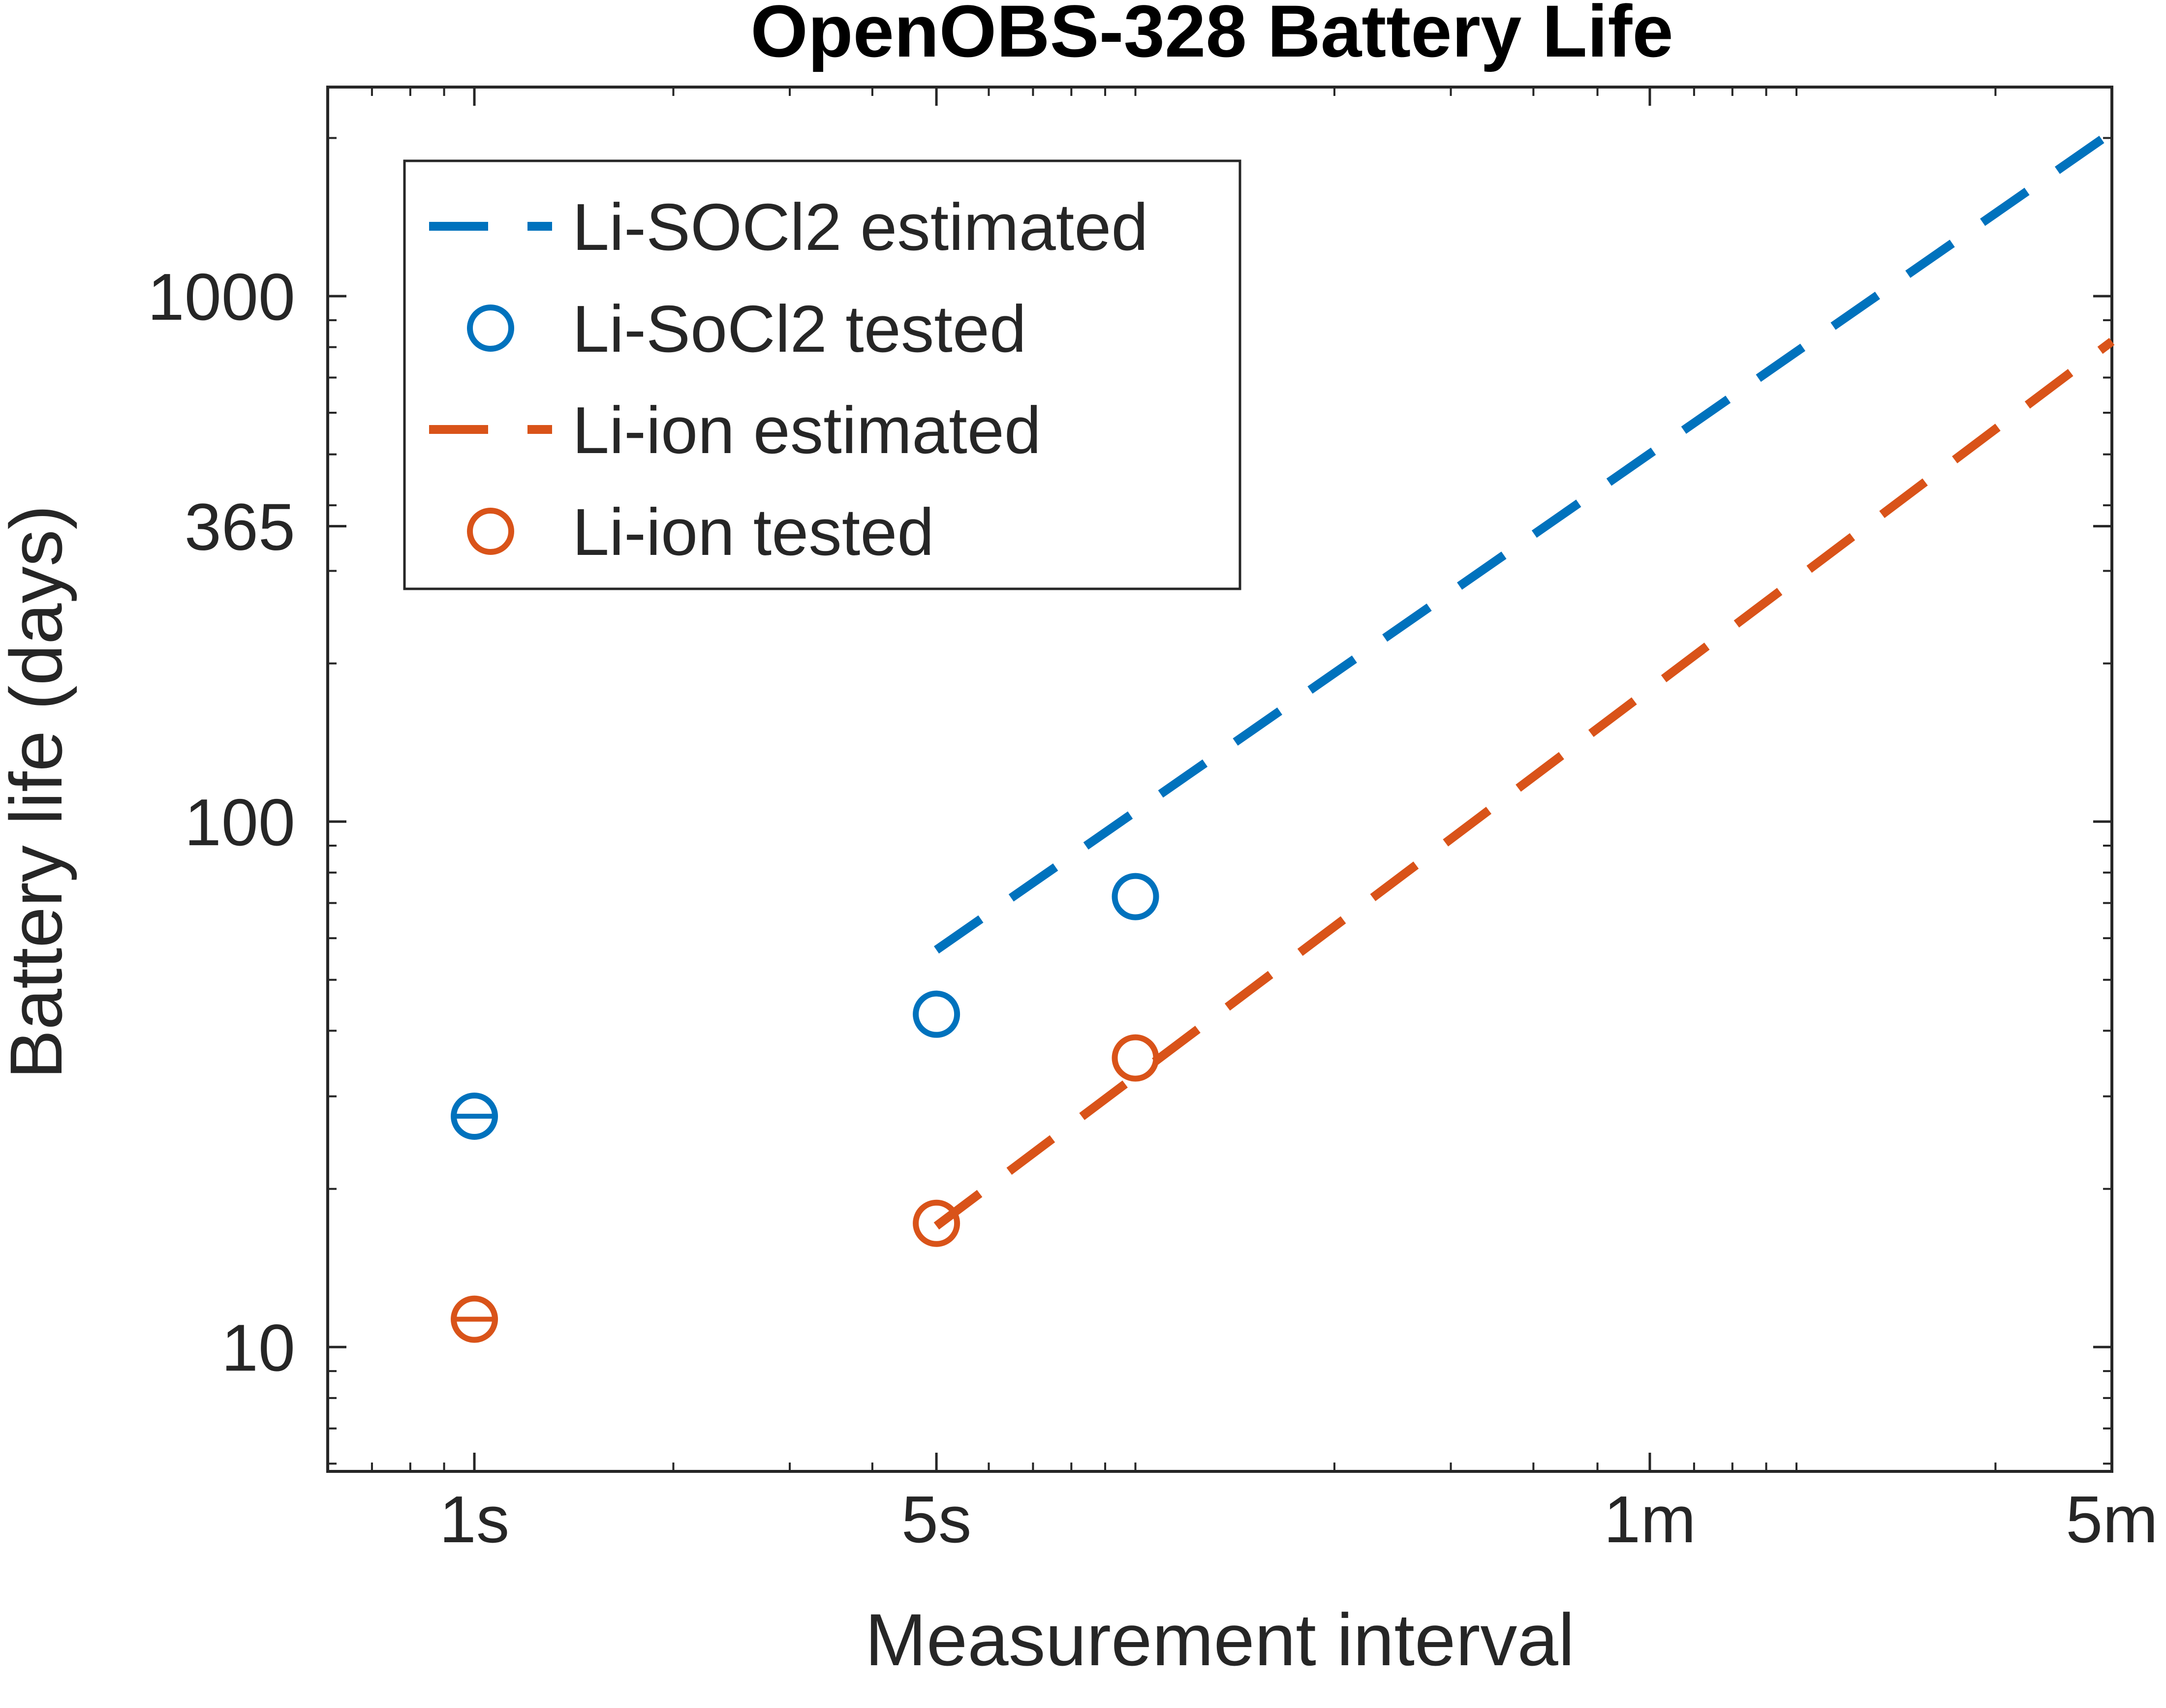 The height and width of the screenshot is (1708, 2166). I want to click on y-axis-label: Battery life (days), so click(38, 792).